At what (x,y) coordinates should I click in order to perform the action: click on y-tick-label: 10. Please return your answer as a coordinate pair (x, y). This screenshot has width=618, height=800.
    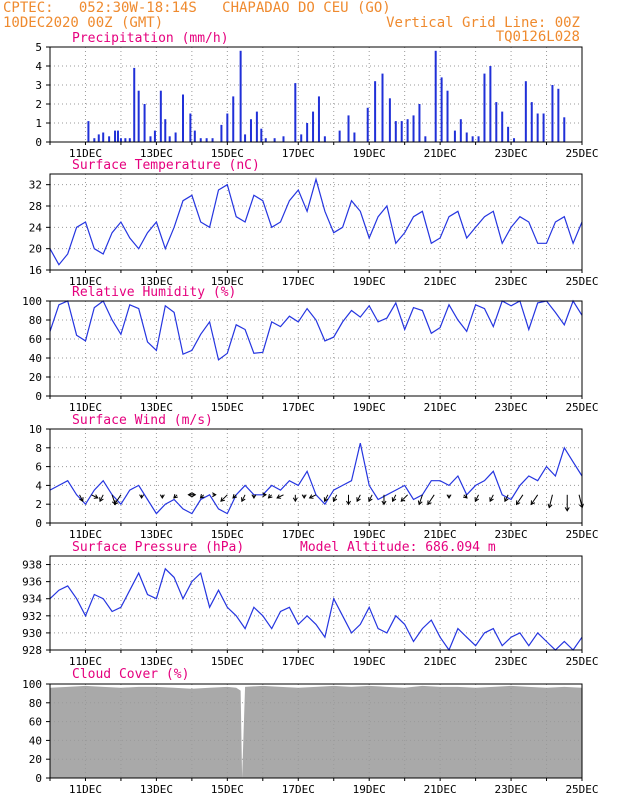
    Looking at the image, I should click on (35, 429).